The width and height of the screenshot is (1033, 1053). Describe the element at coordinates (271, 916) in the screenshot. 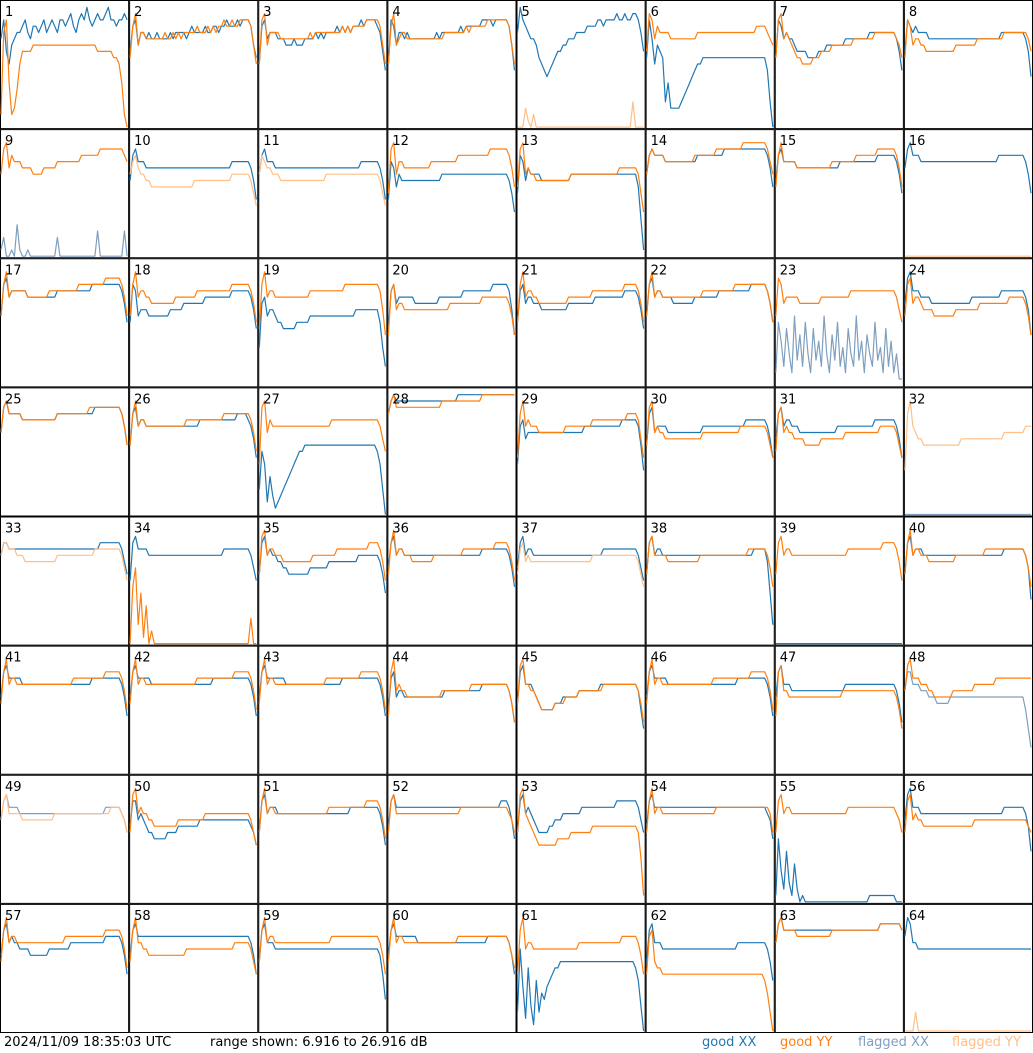

I see `panel-label: 59` at that location.